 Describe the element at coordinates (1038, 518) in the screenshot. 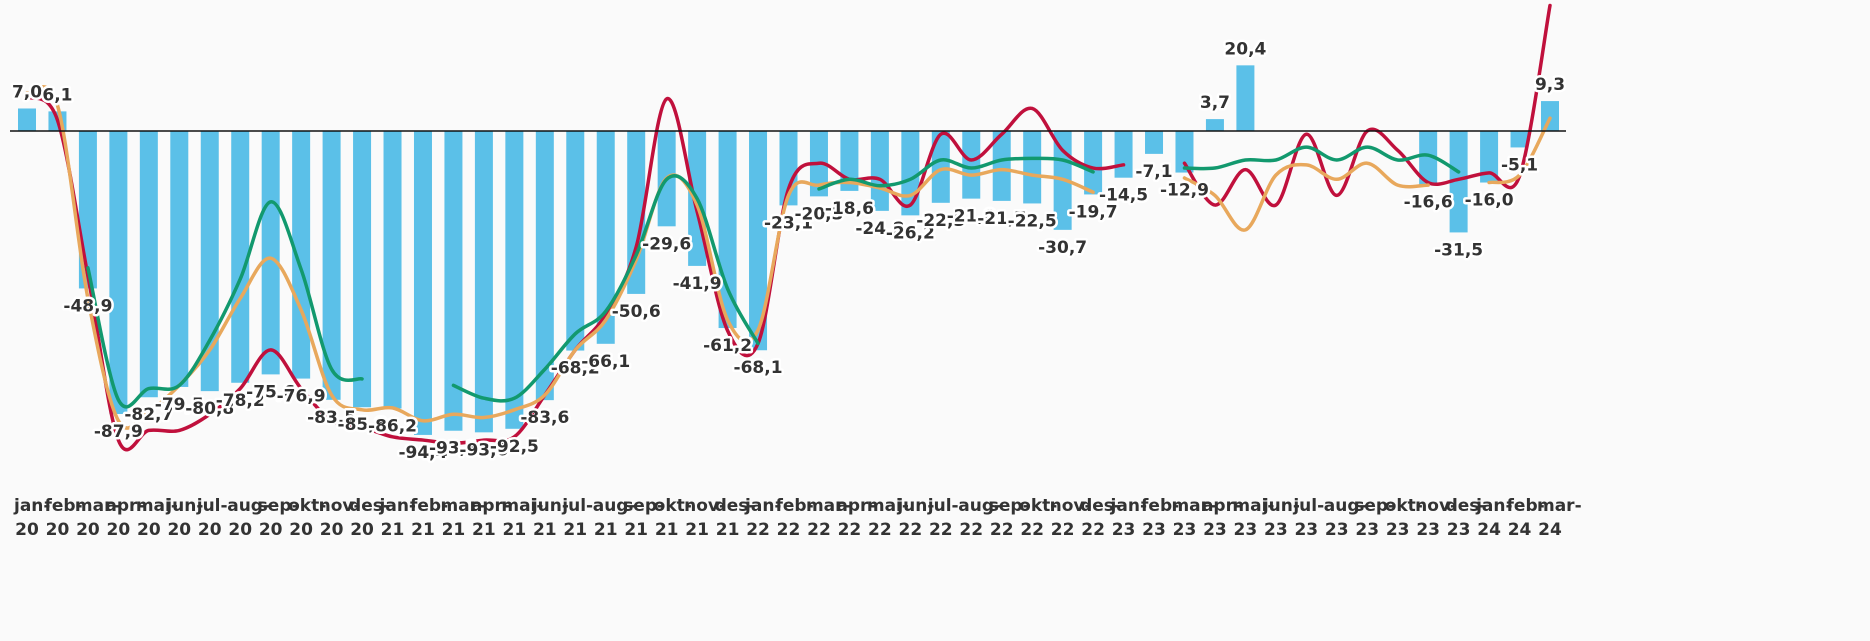

I see `x-tick-label: okt-22` at that location.